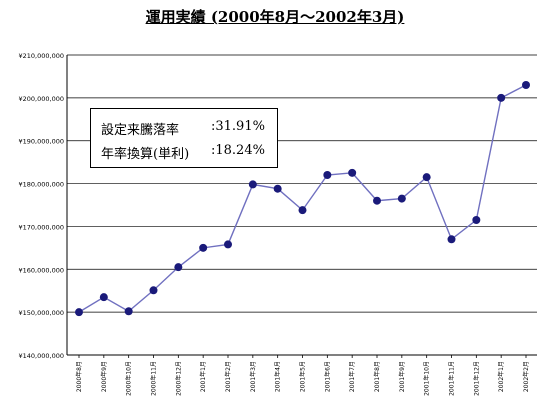 The image size is (550, 413). Describe the element at coordinates (42, 56) in the screenshot. I see `y-tick-label: ¥210,000,000` at that location.